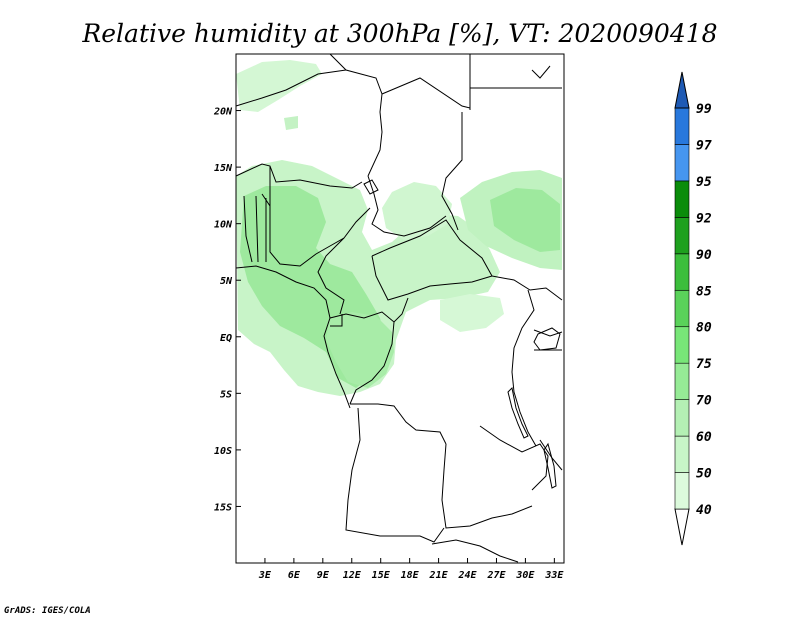 This screenshot has width=800, height=618. What do you see at coordinates (331, 276) in the screenshot?
I see `border-cameroon` at bounding box center [331, 276].